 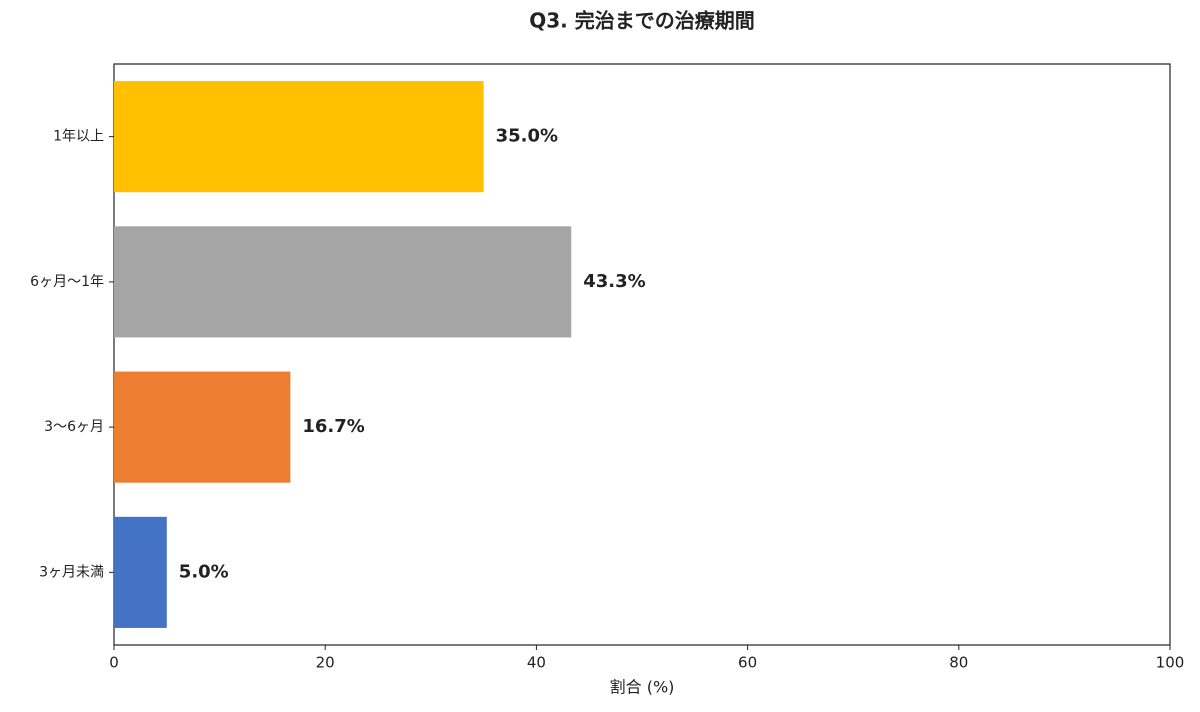 What do you see at coordinates (204, 571) in the screenshot?
I see `value-label: 5.0%` at bounding box center [204, 571].